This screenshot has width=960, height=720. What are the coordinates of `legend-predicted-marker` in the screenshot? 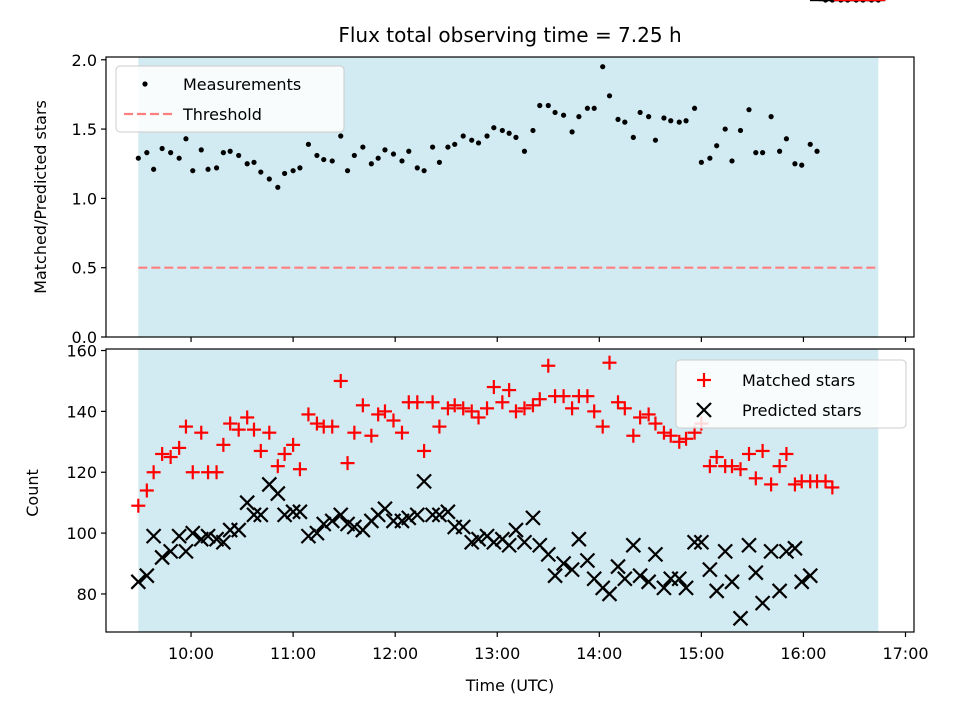 It's located at (704, 410).